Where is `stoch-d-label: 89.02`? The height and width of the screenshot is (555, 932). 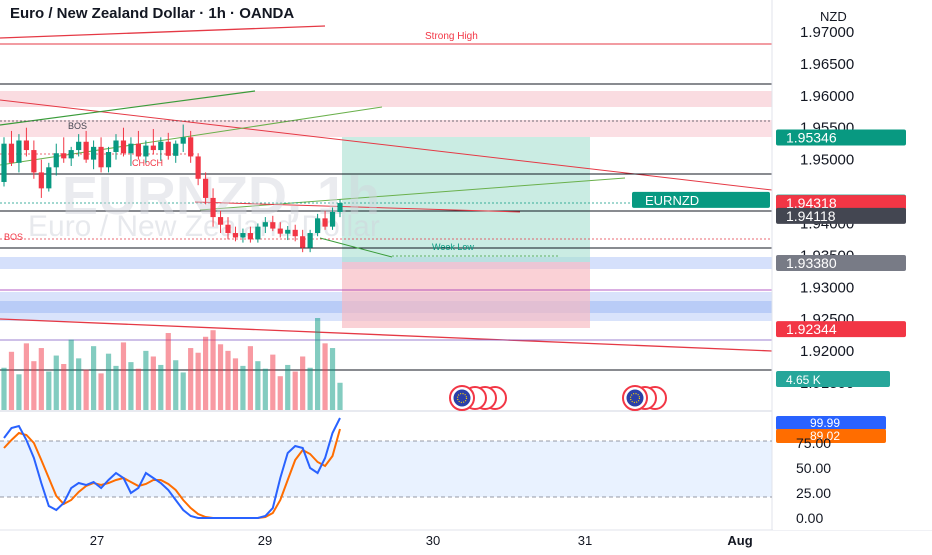 stoch-d-label: 89.02 is located at coordinates (831, 436).